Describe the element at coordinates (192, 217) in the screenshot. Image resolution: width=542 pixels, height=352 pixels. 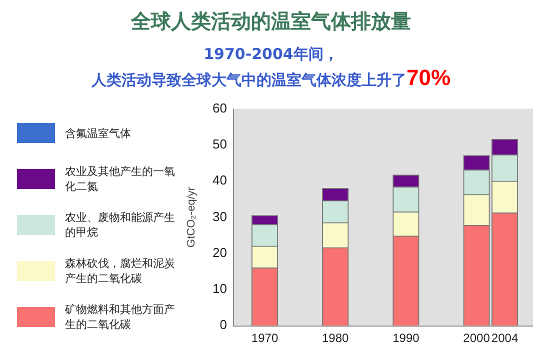
I see `y-axis-title: GtCO₂-eq/yr` at that location.